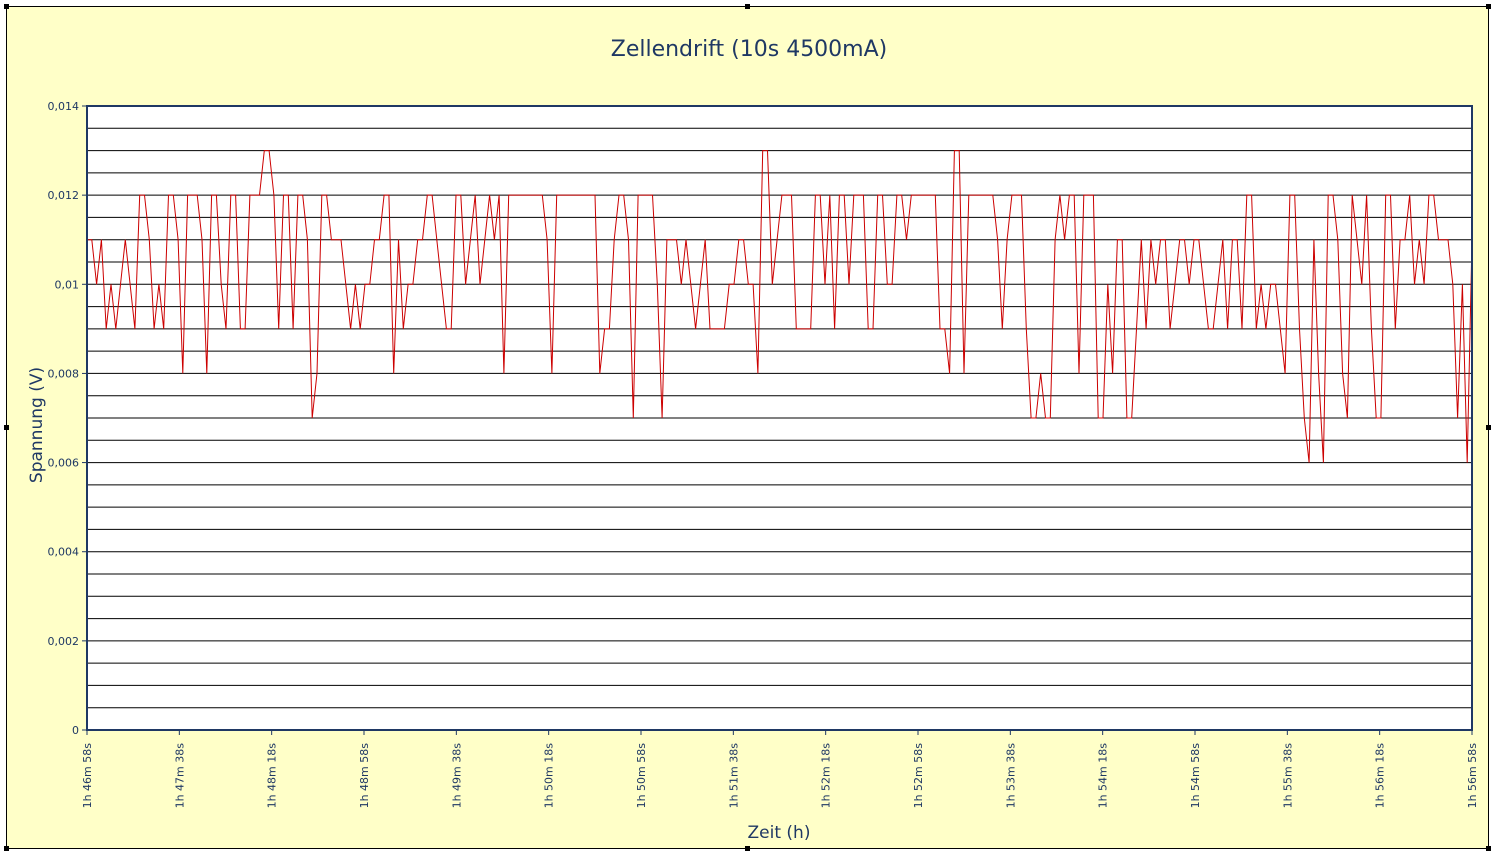 This screenshot has height=855, width=1495. I want to click on resize-handle-top-right, so click(1488, 6).